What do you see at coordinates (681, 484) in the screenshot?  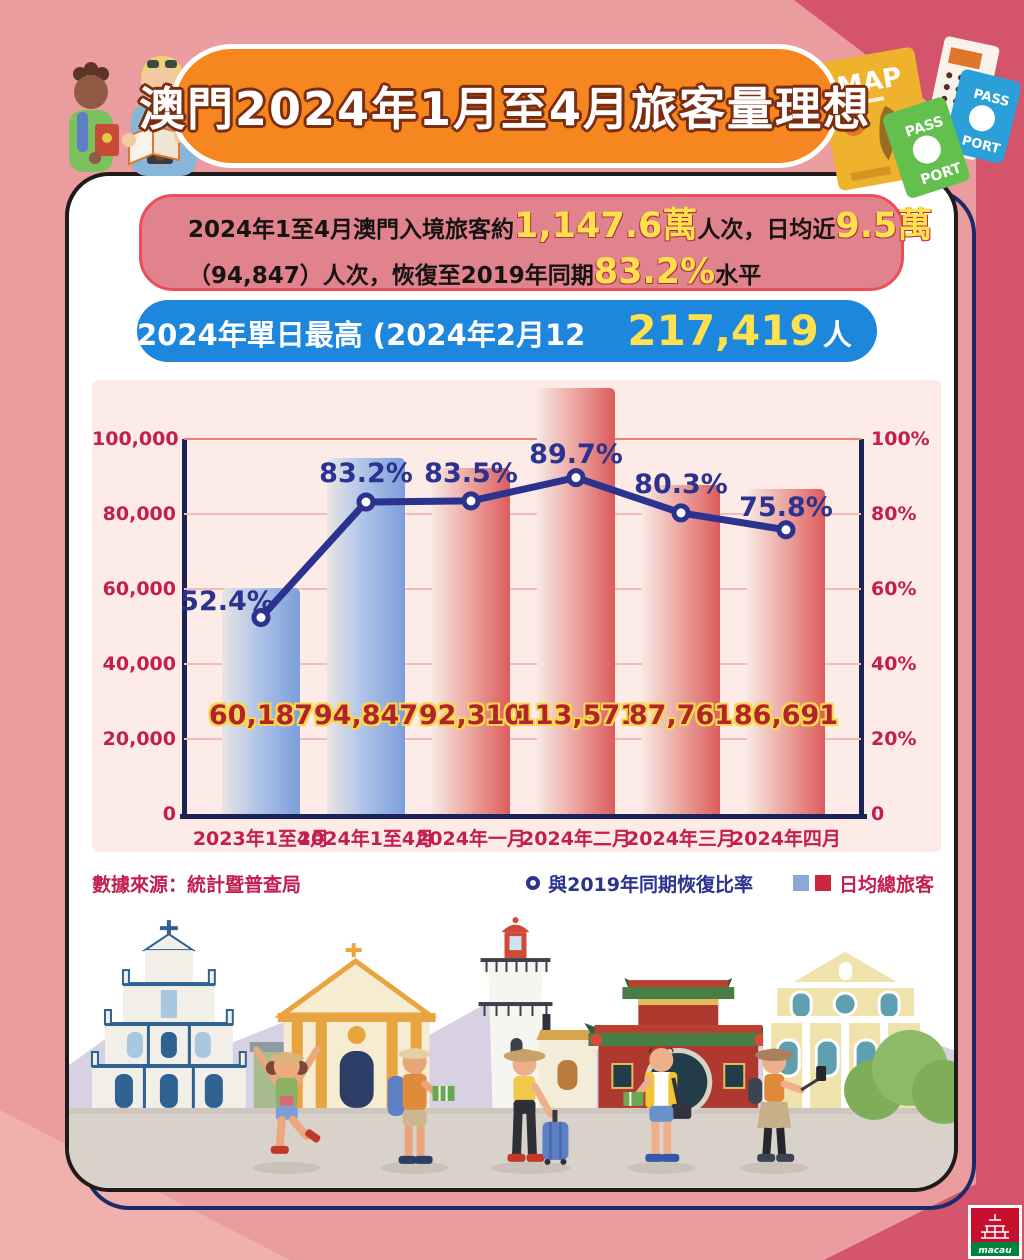 I see `line-point-label: 80.3%` at bounding box center [681, 484].